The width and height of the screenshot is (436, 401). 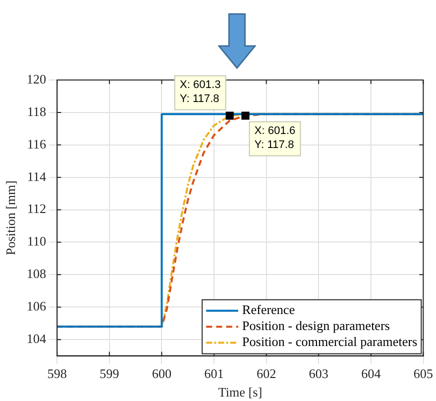 What do you see at coordinates (57, 374) in the screenshot?
I see `x-tick-label: 598` at bounding box center [57, 374].